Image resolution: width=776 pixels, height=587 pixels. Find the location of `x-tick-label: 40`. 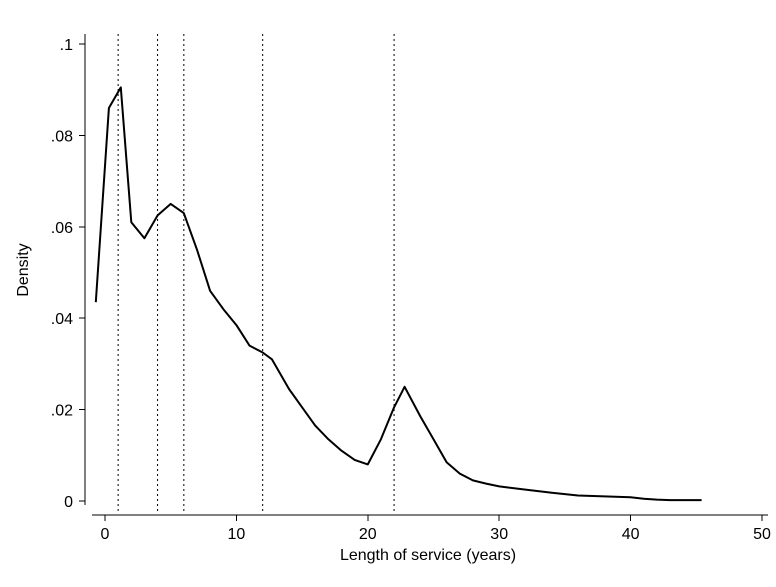

x-tick-label: 40 is located at coordinates (631, 534).